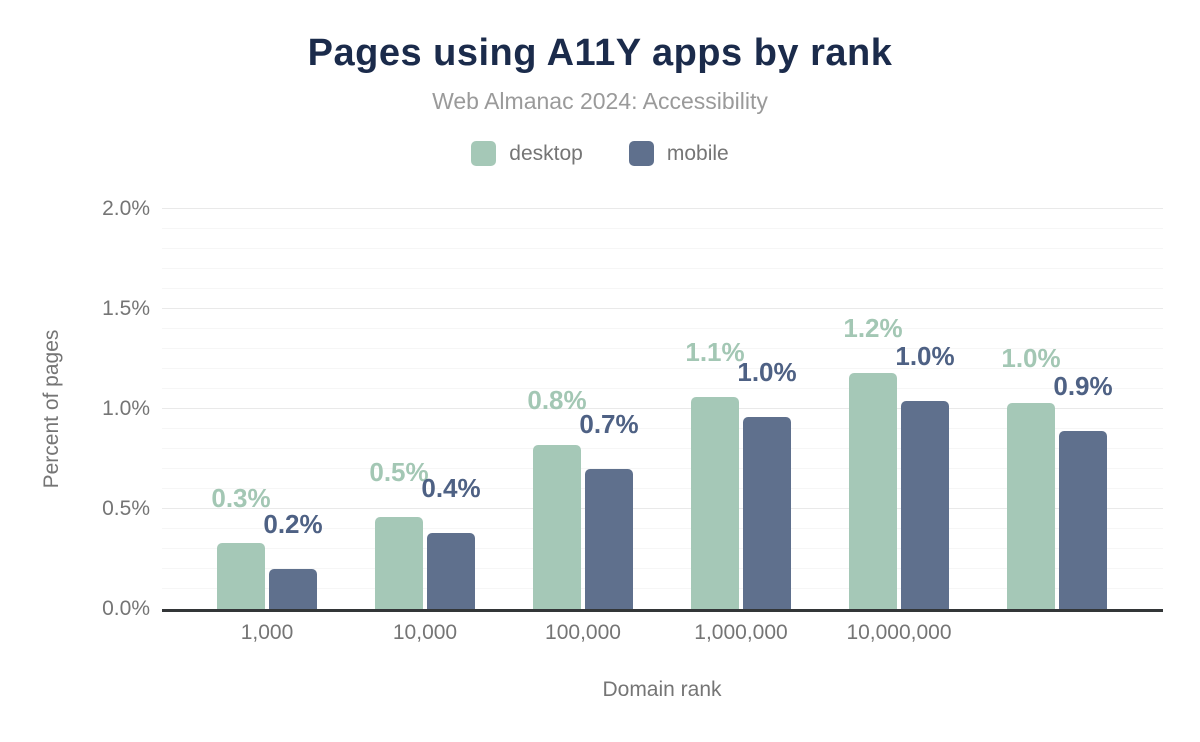 The width and height of the screenshot is (1200, 742). What do you see at coordinates (399, 472) in the screenshot?
I see `bar-label-desktop-10000: 0.5%` at bounding box center [399, 472].